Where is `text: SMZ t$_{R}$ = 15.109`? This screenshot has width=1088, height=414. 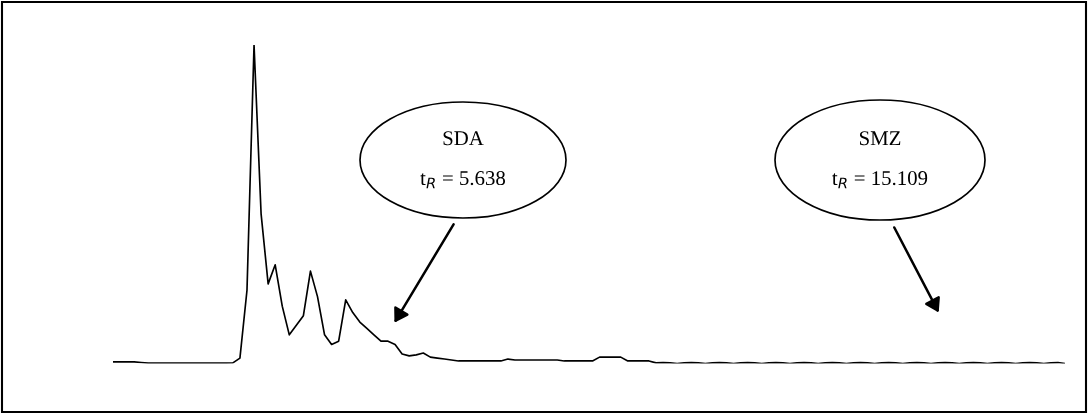
text: SMZ t$_{R}$ = 15.109 is located at coordinates (880, 160).